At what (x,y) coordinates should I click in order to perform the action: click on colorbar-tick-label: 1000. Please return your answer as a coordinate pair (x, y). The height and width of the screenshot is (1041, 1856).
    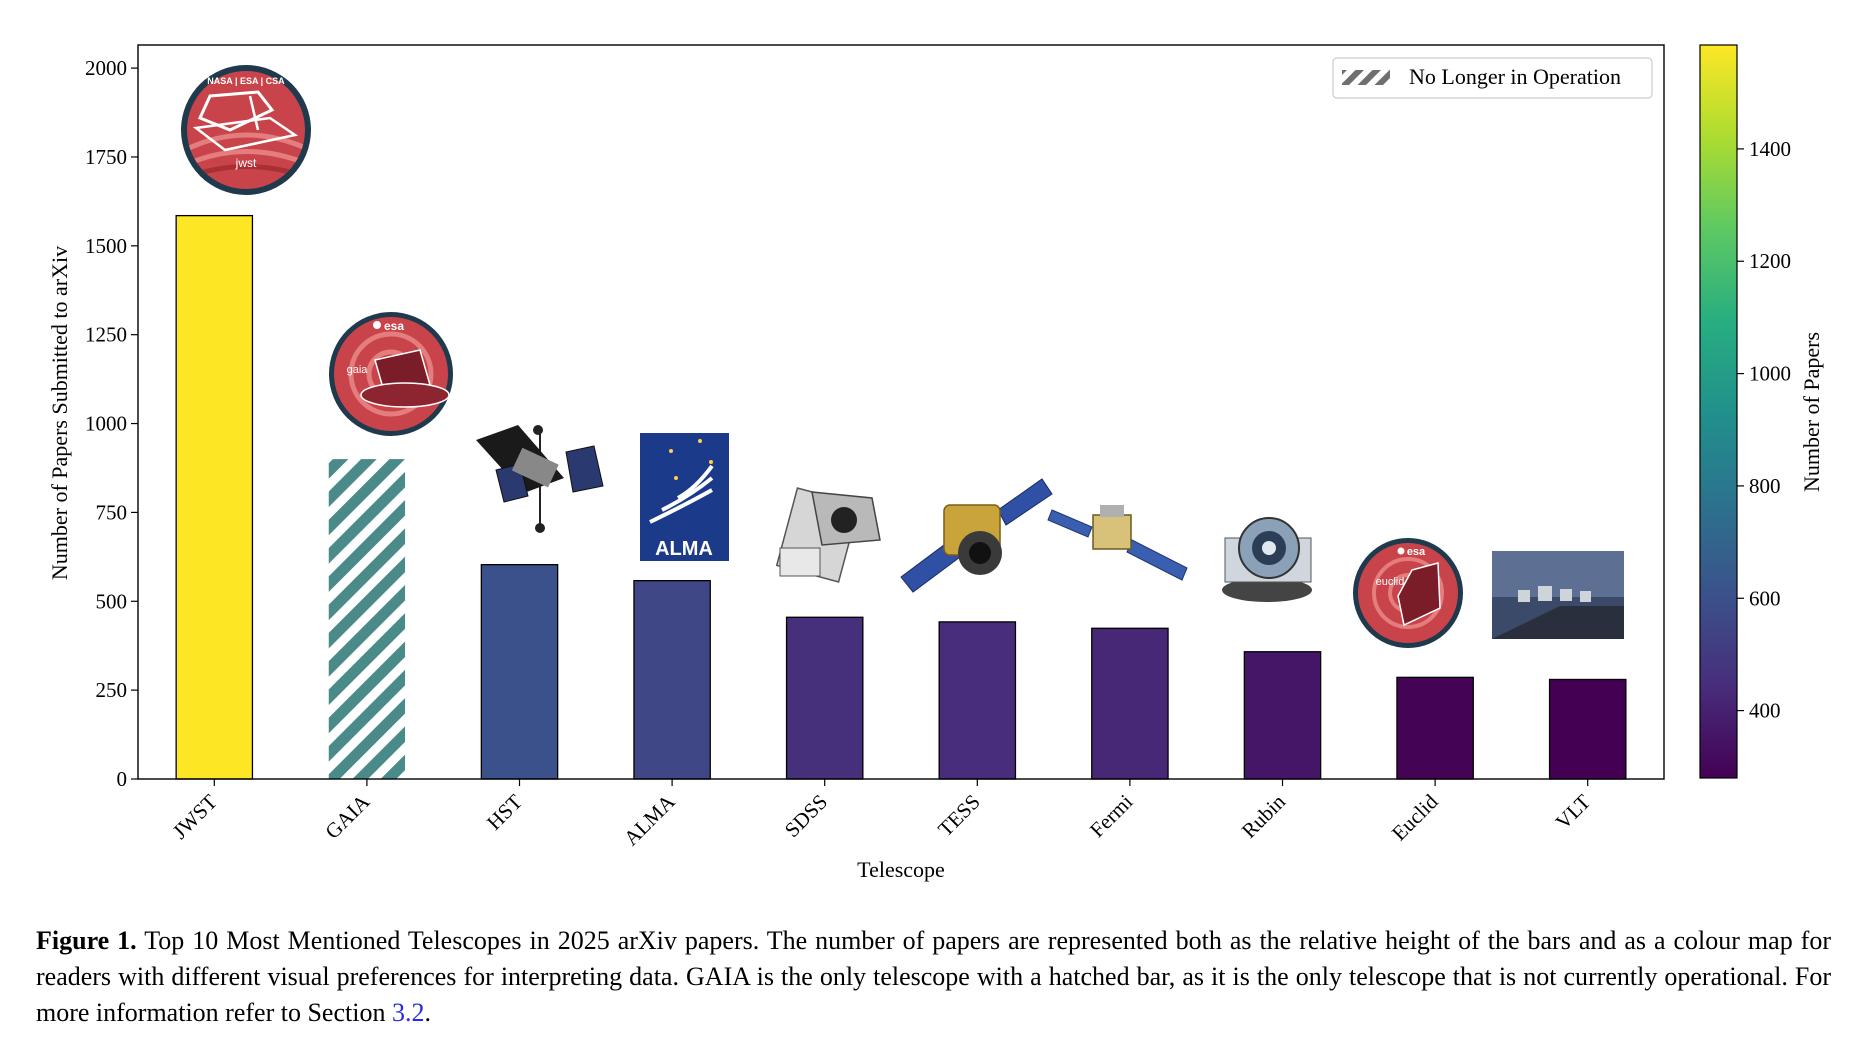
    Looking at the image, I should click on (1770, 374).